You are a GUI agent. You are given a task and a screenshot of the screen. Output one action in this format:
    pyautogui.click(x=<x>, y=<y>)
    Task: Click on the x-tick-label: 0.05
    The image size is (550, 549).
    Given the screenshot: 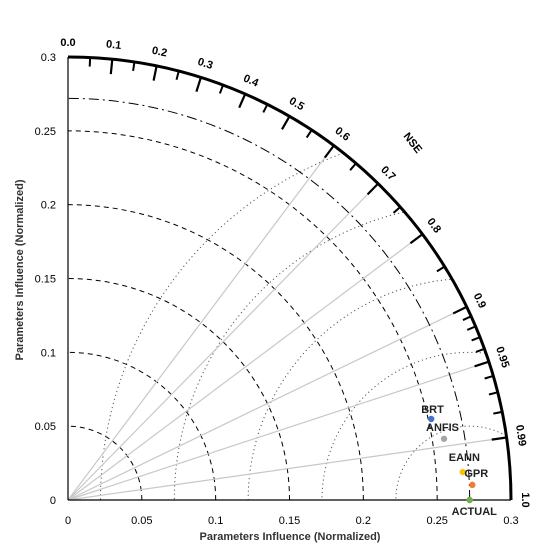 What is the action you would take?
    pyautogui.click(x=141, y=521)
    